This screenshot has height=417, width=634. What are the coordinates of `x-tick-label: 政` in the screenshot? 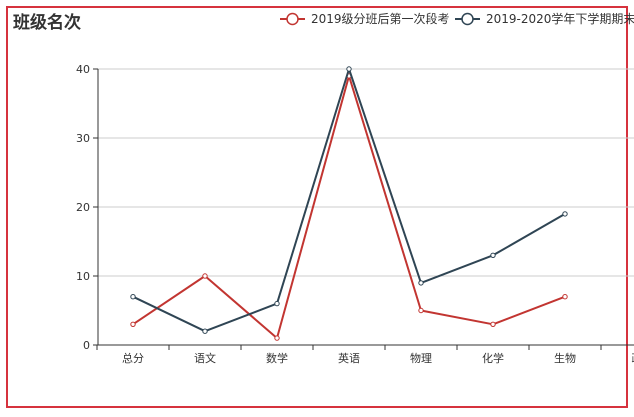 It's located at (633, 358).